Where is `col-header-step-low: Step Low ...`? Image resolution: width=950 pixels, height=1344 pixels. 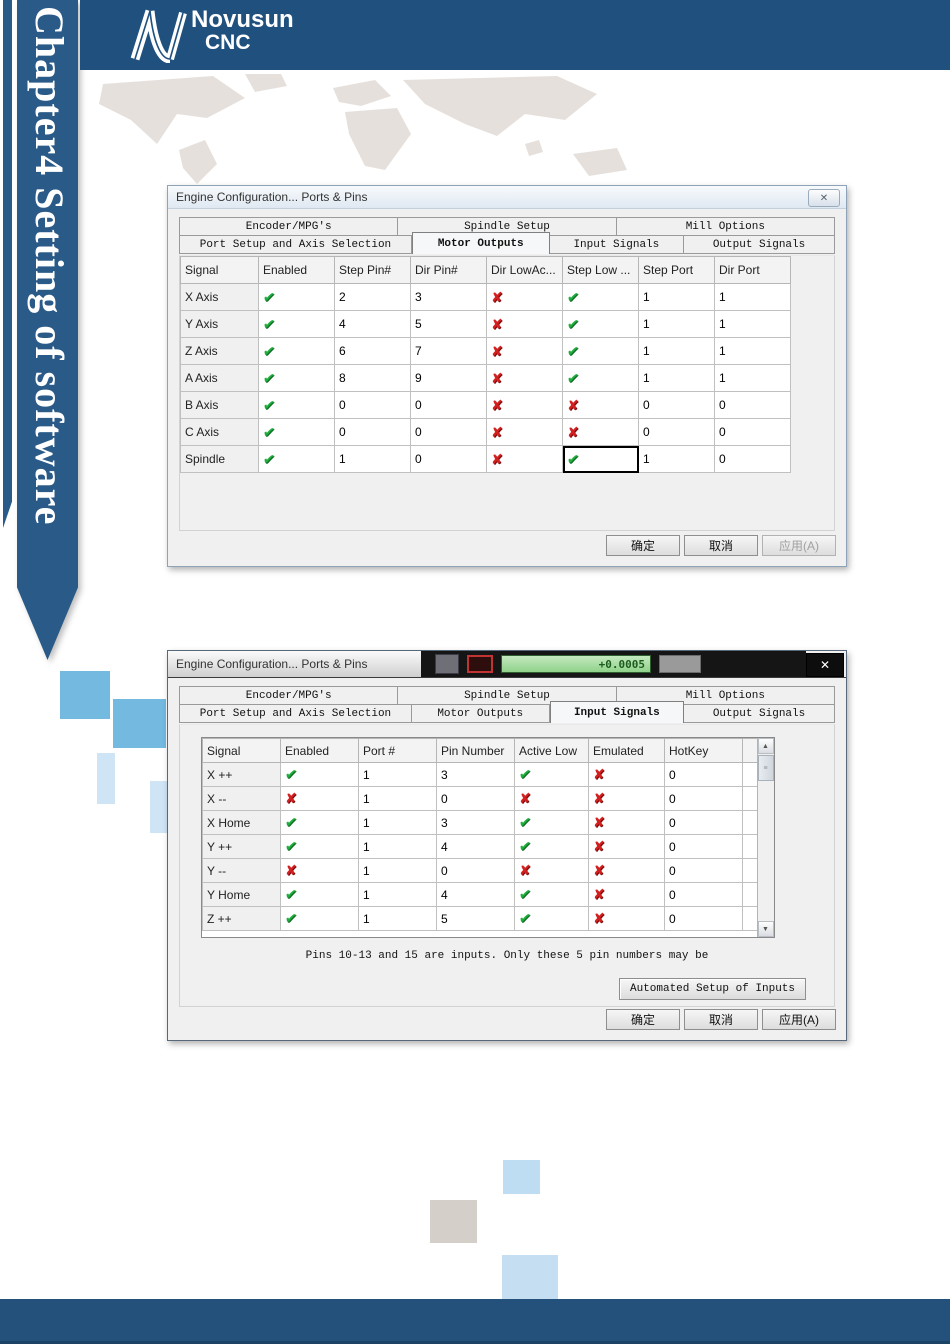 col-header-step-low: Step Low ... is located at coordinates (600, 270).